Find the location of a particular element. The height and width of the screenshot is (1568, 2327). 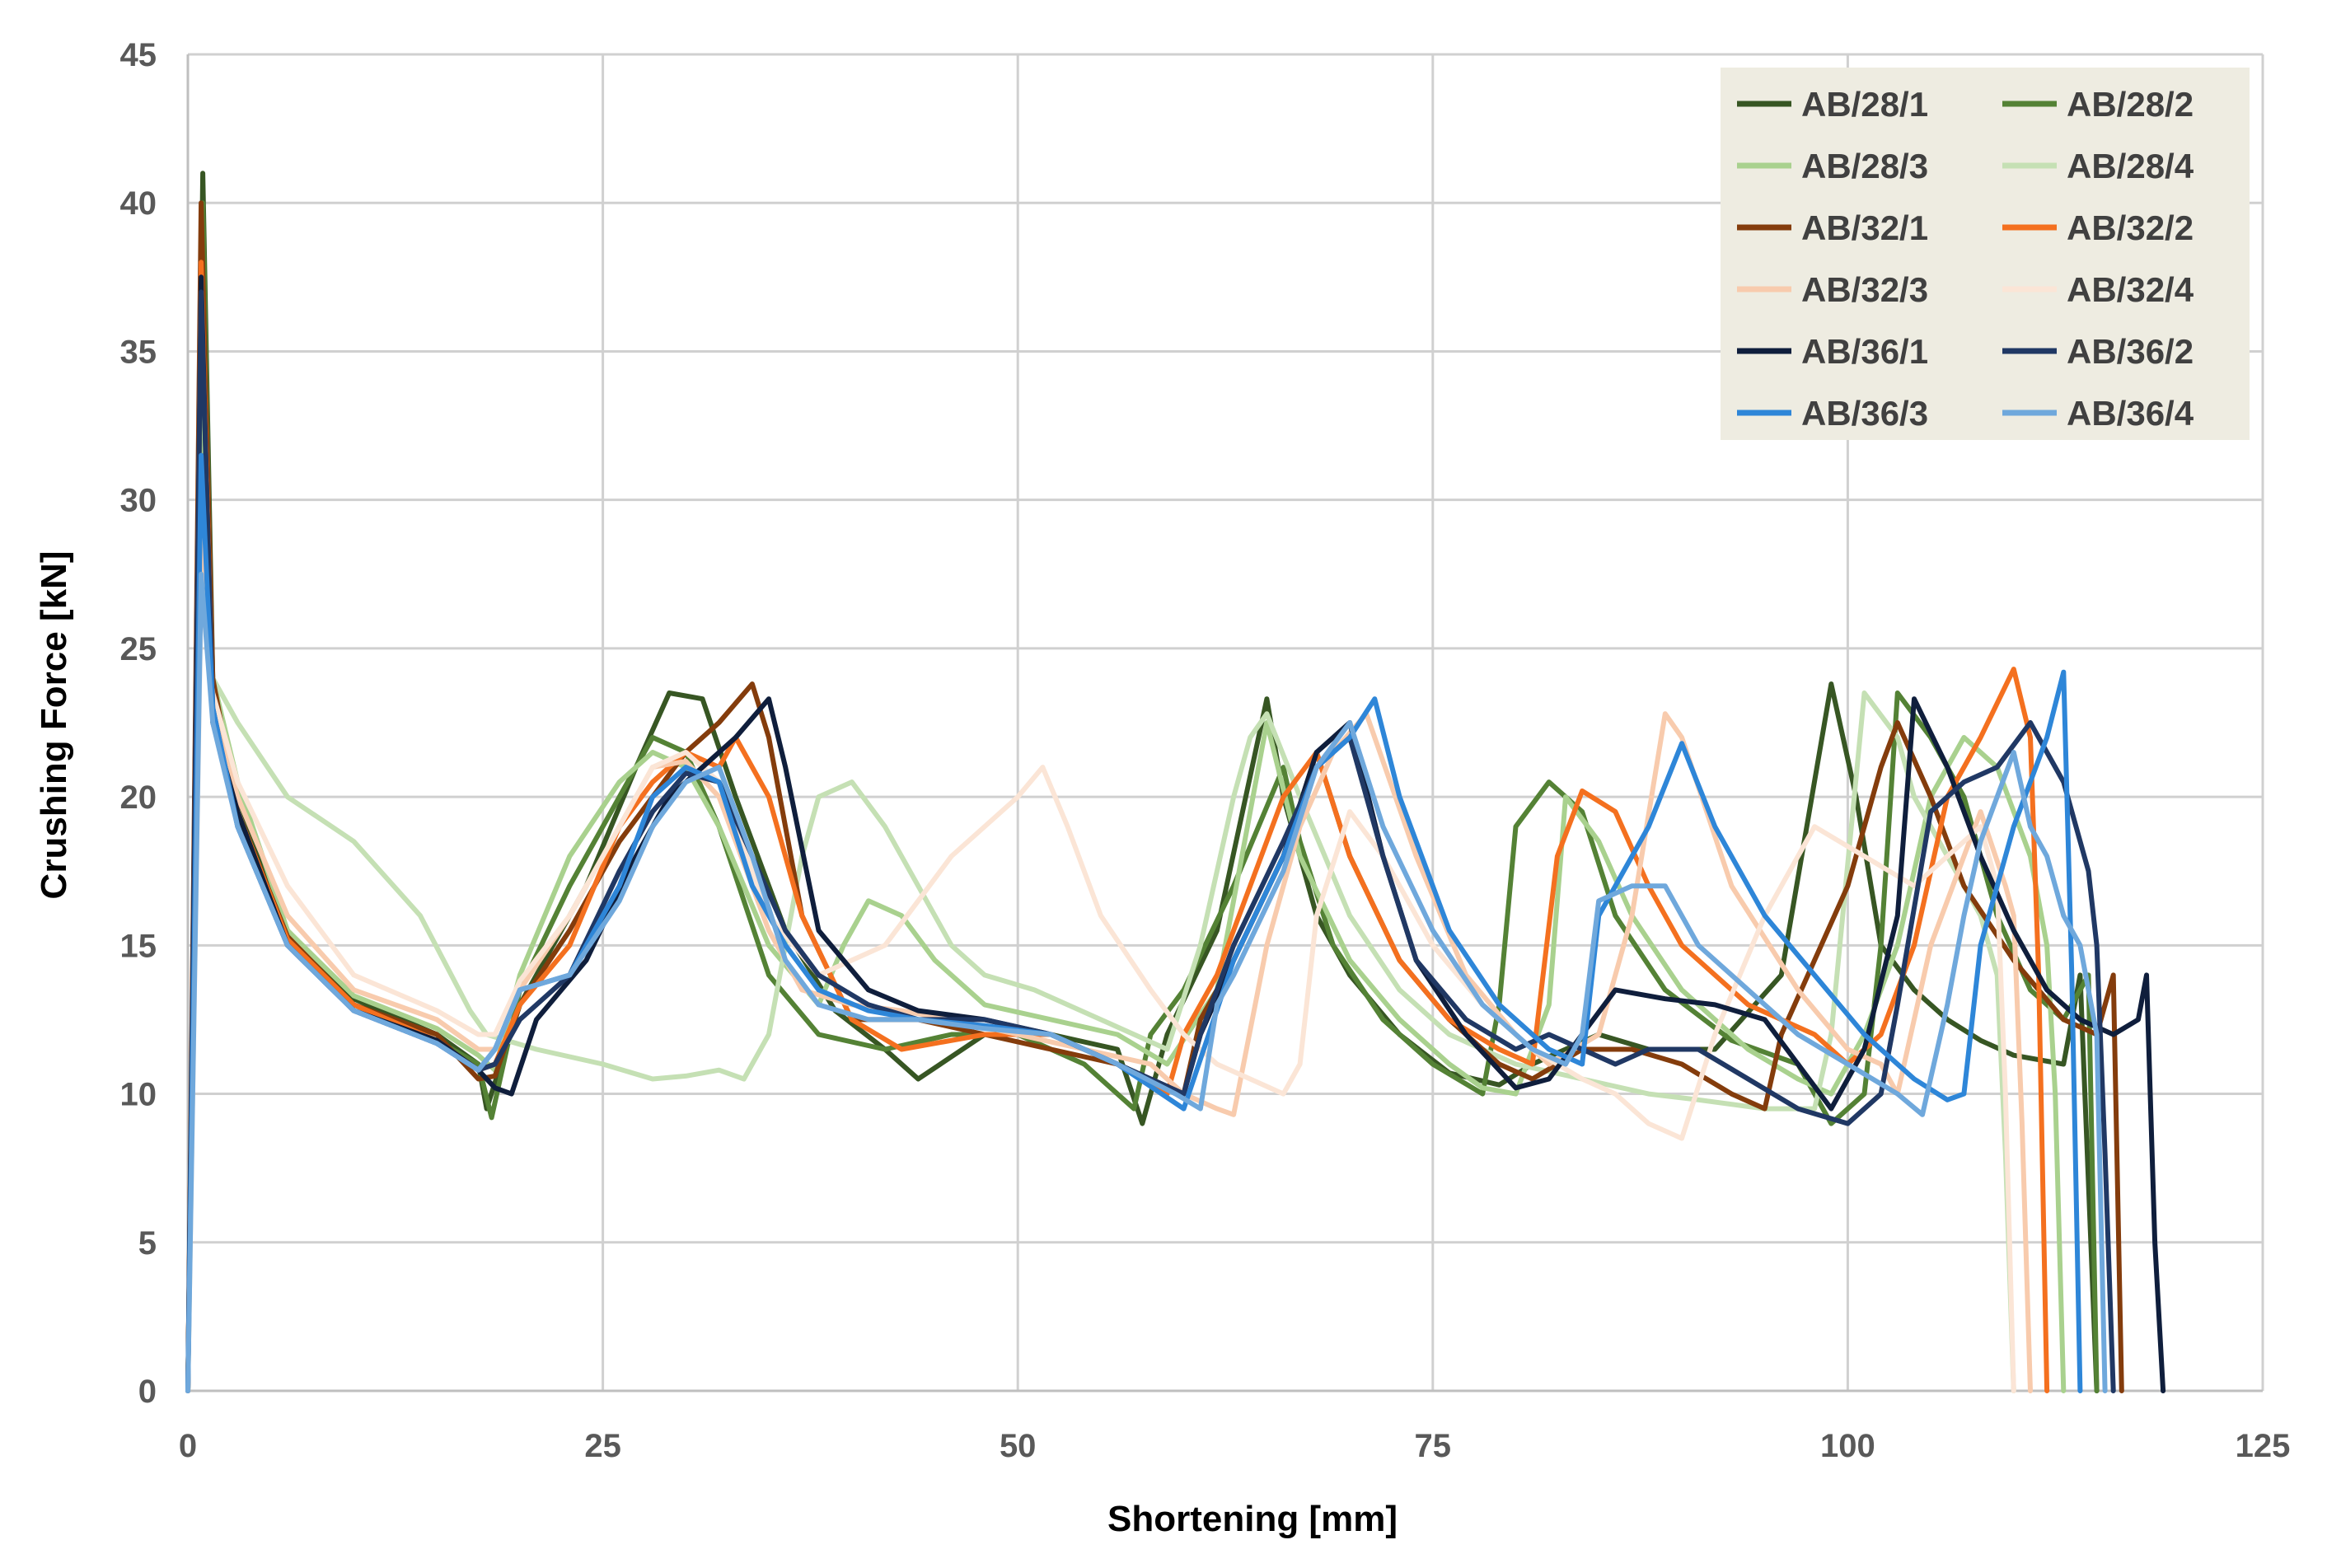

y-tick-label: 30 is located at coordinates (138, 501).